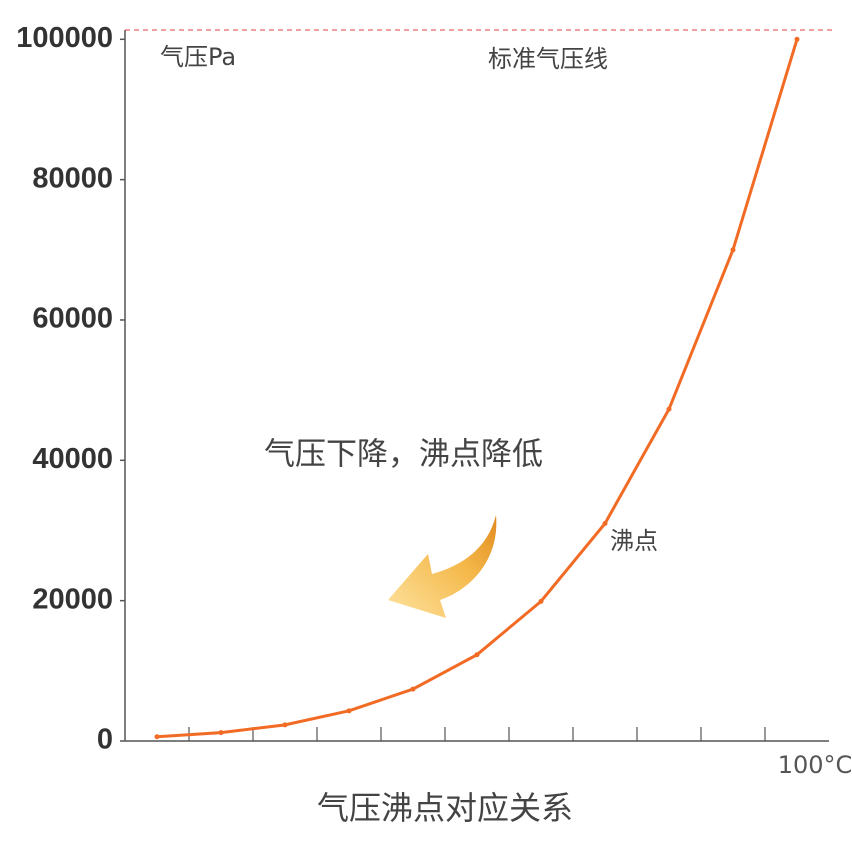  What do you see at coordinates (198, 57) in the screenshot?
I see `y-axis-label: 气压Pa` at bounding box center [198, 57].